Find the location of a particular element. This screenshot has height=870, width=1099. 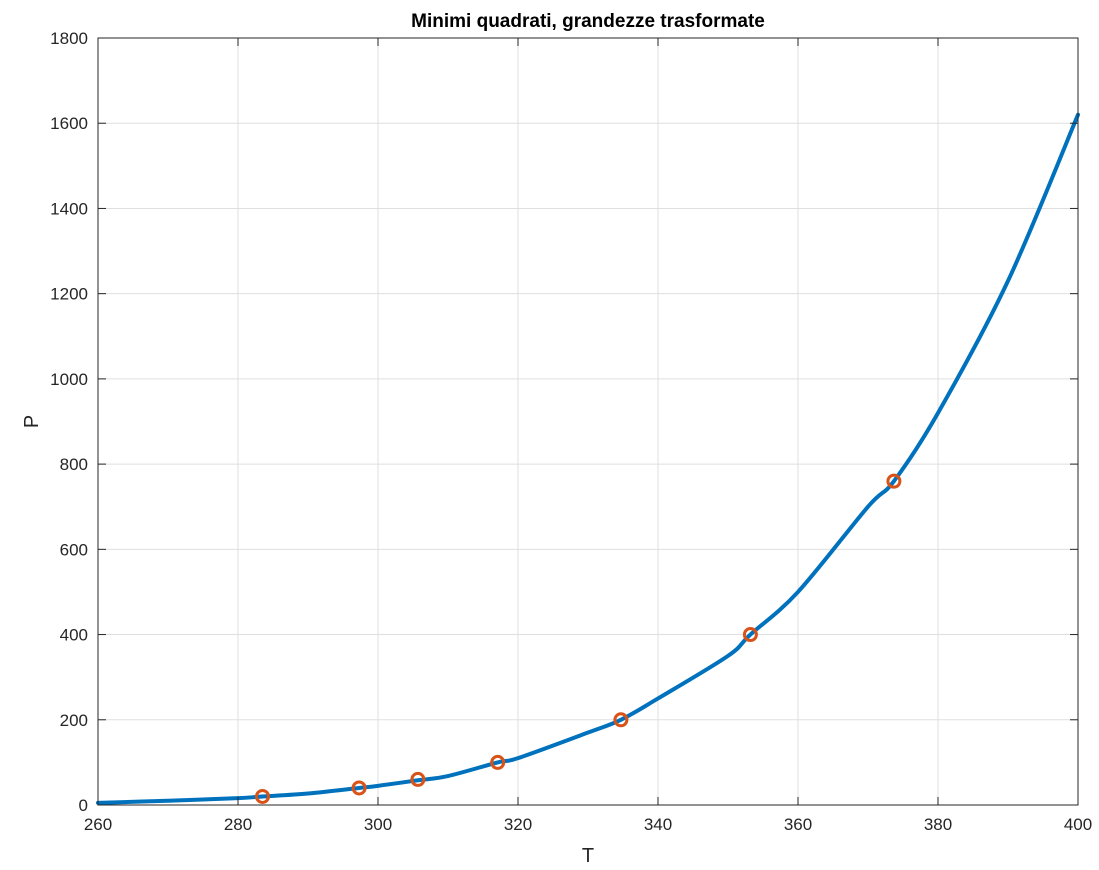

y-tick-label: 600 is located at coordinates (74, 549).